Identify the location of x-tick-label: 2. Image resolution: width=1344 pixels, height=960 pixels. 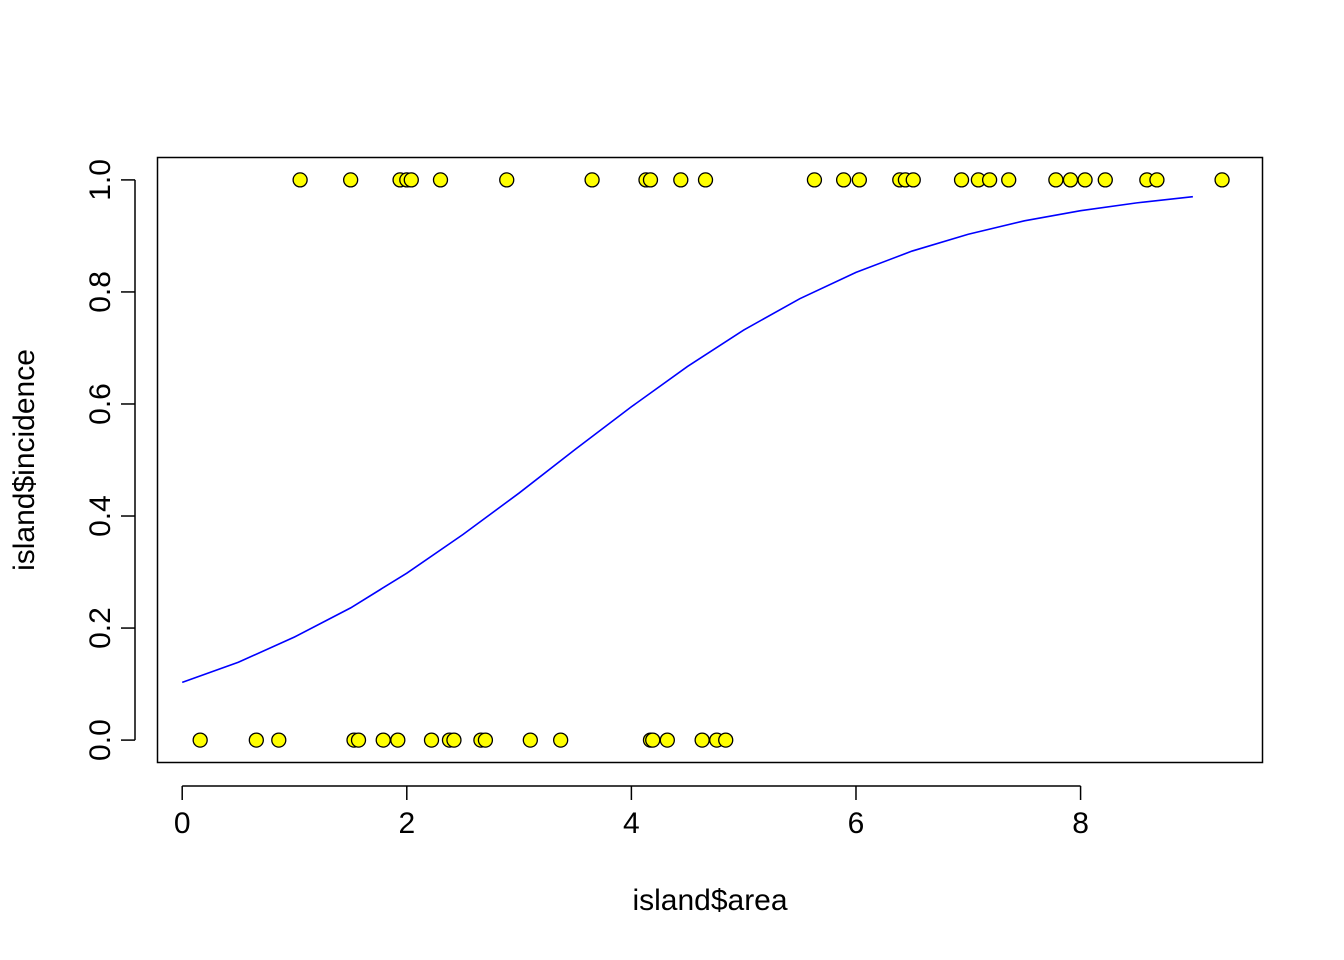
(406, 823).